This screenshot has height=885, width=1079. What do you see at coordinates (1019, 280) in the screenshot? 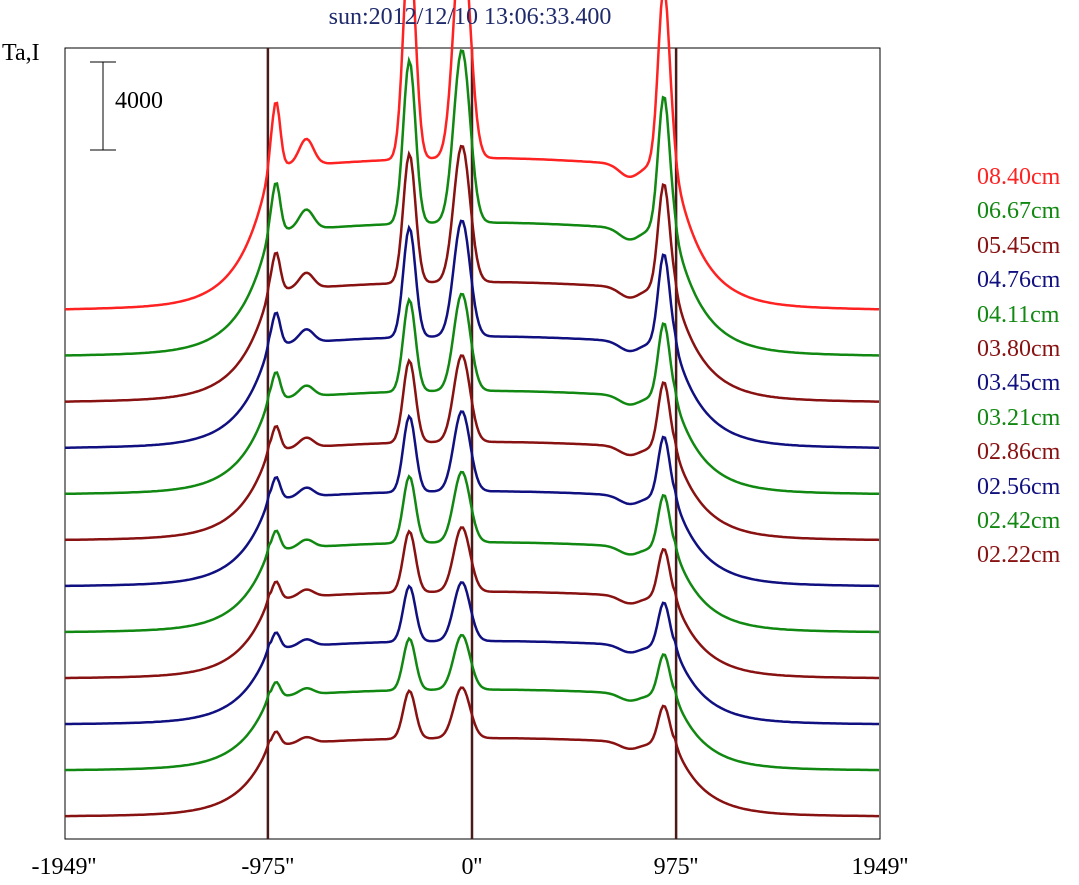
I see `legend-entry: 04.76cm` at bounding box center [1019, 280].